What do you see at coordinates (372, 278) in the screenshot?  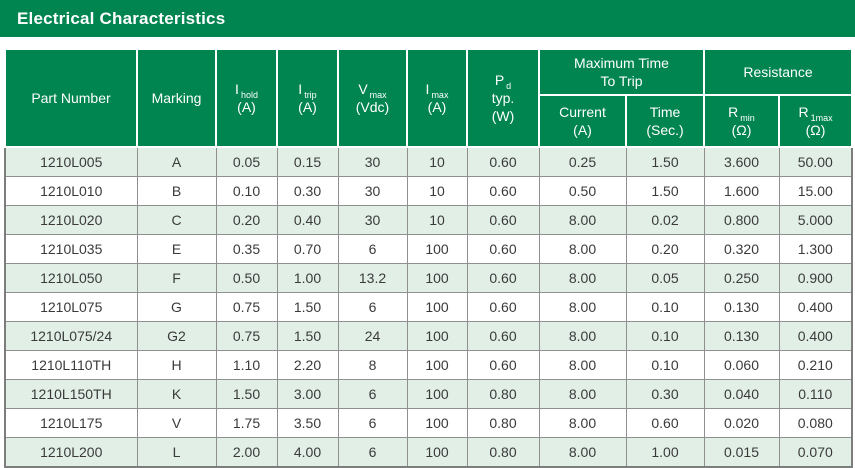 I see `table-cell: 13.2` at bounding box center [372, 278].